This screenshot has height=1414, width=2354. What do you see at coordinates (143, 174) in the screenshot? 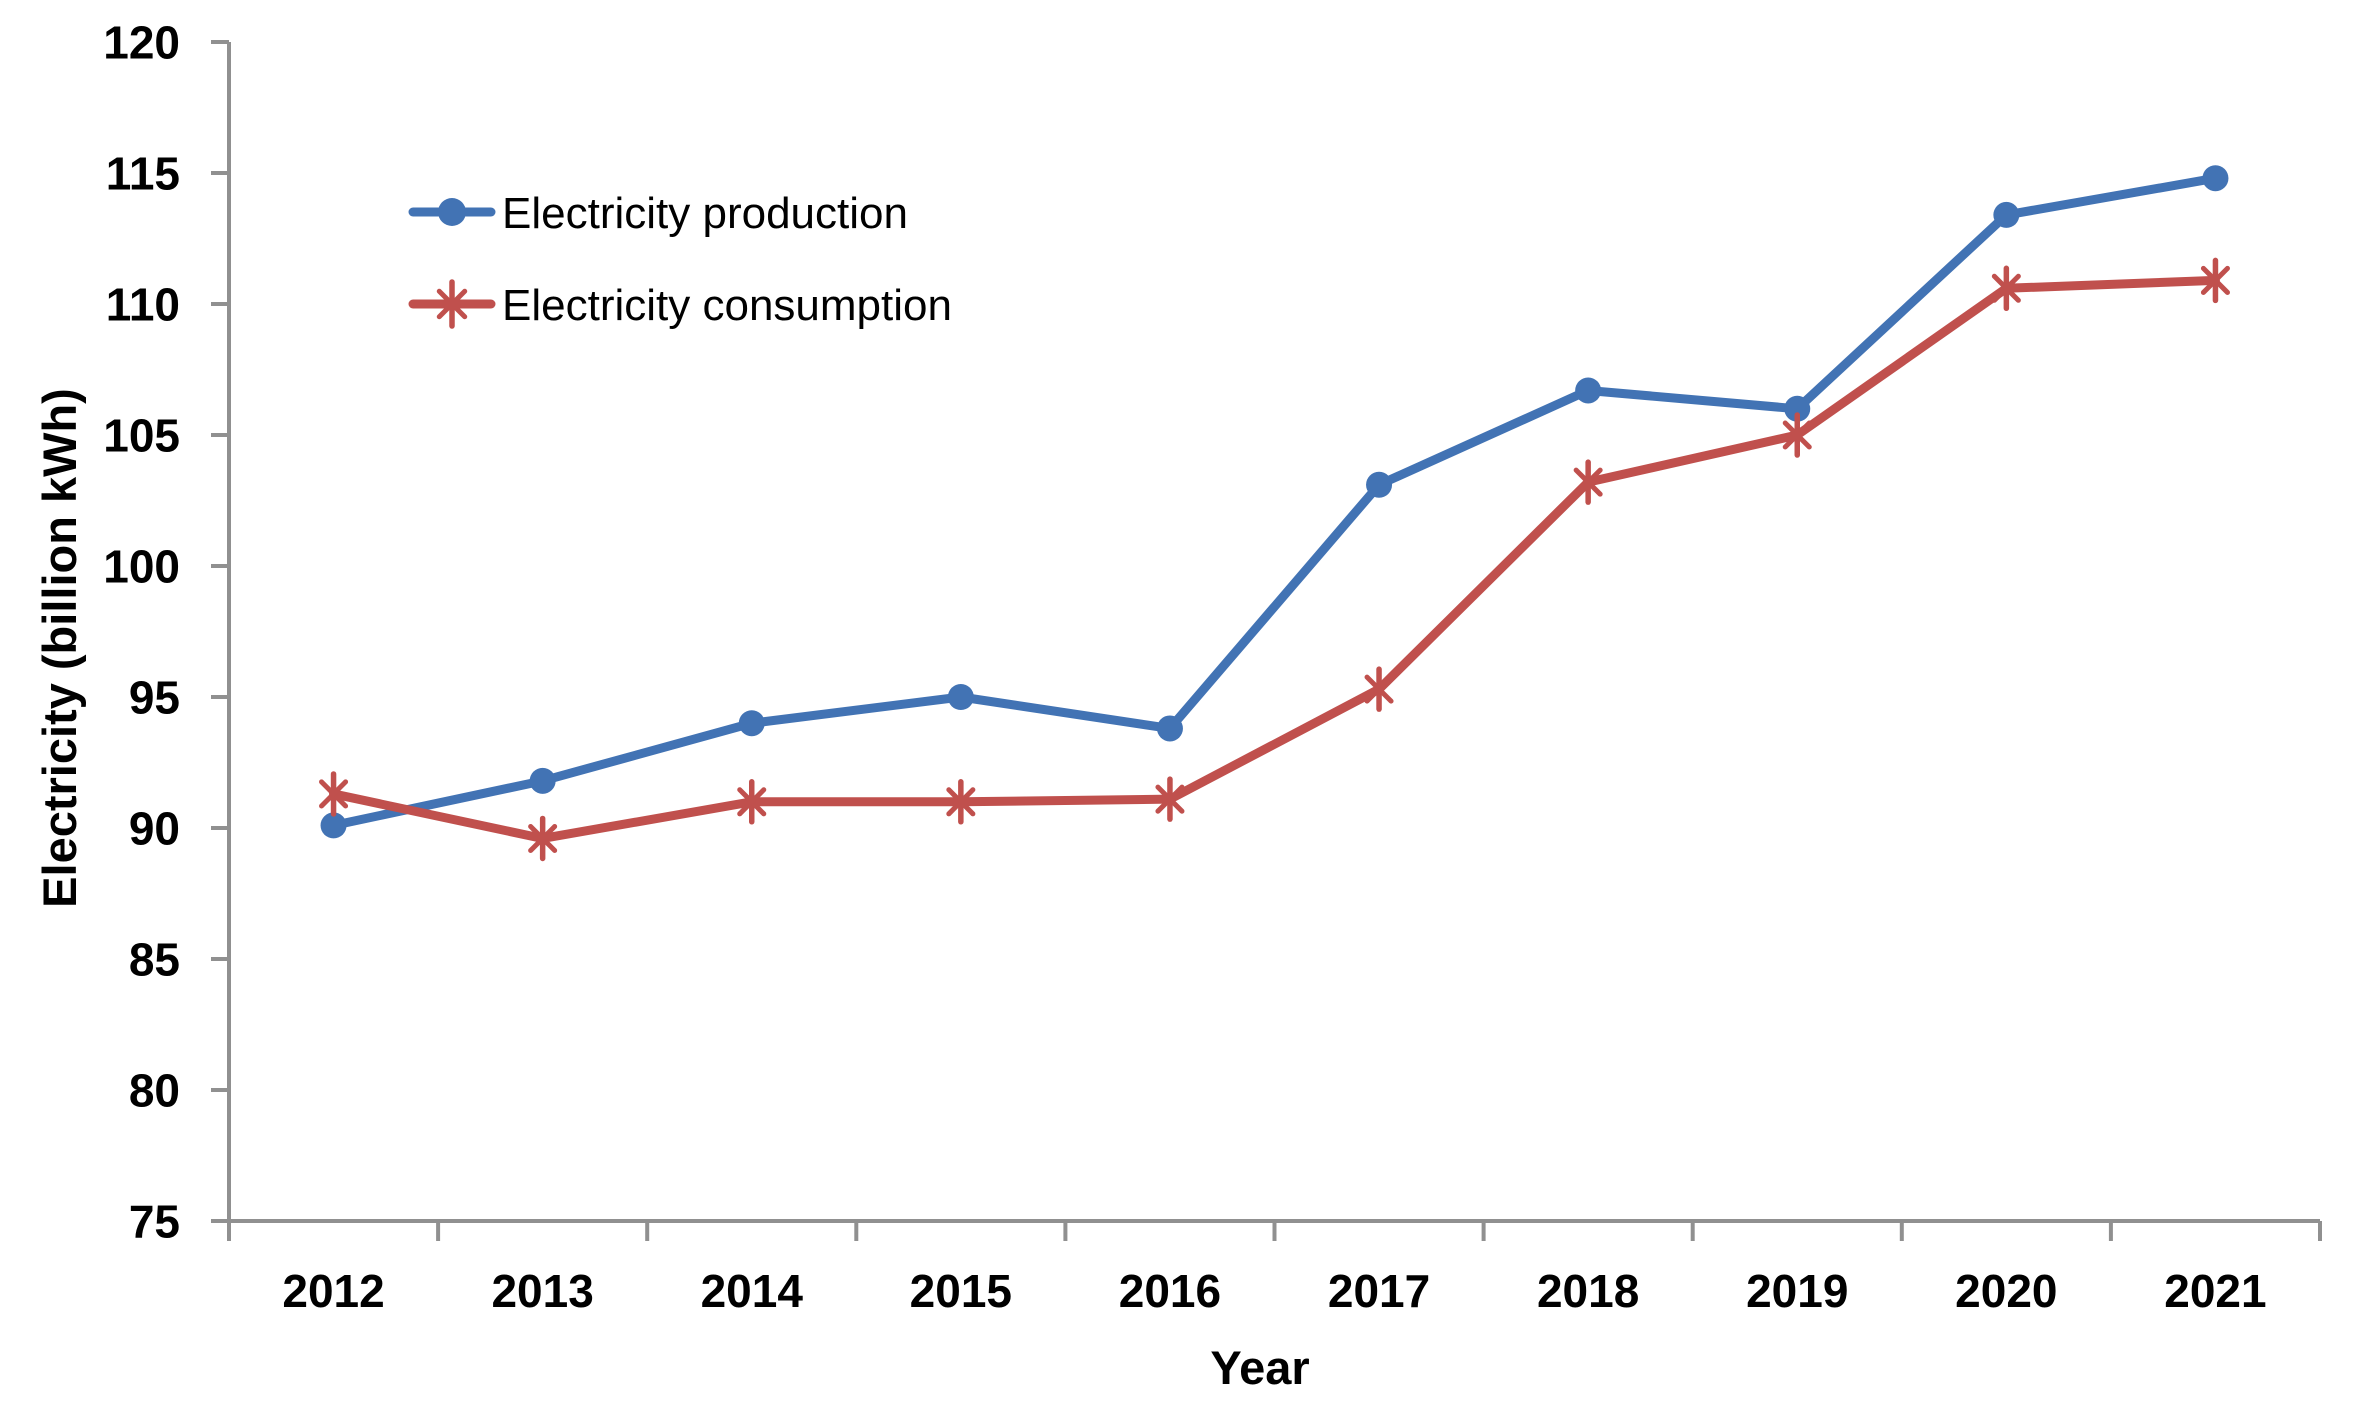
I see `y-tick-label: 115` at bounding box center [143, 174].